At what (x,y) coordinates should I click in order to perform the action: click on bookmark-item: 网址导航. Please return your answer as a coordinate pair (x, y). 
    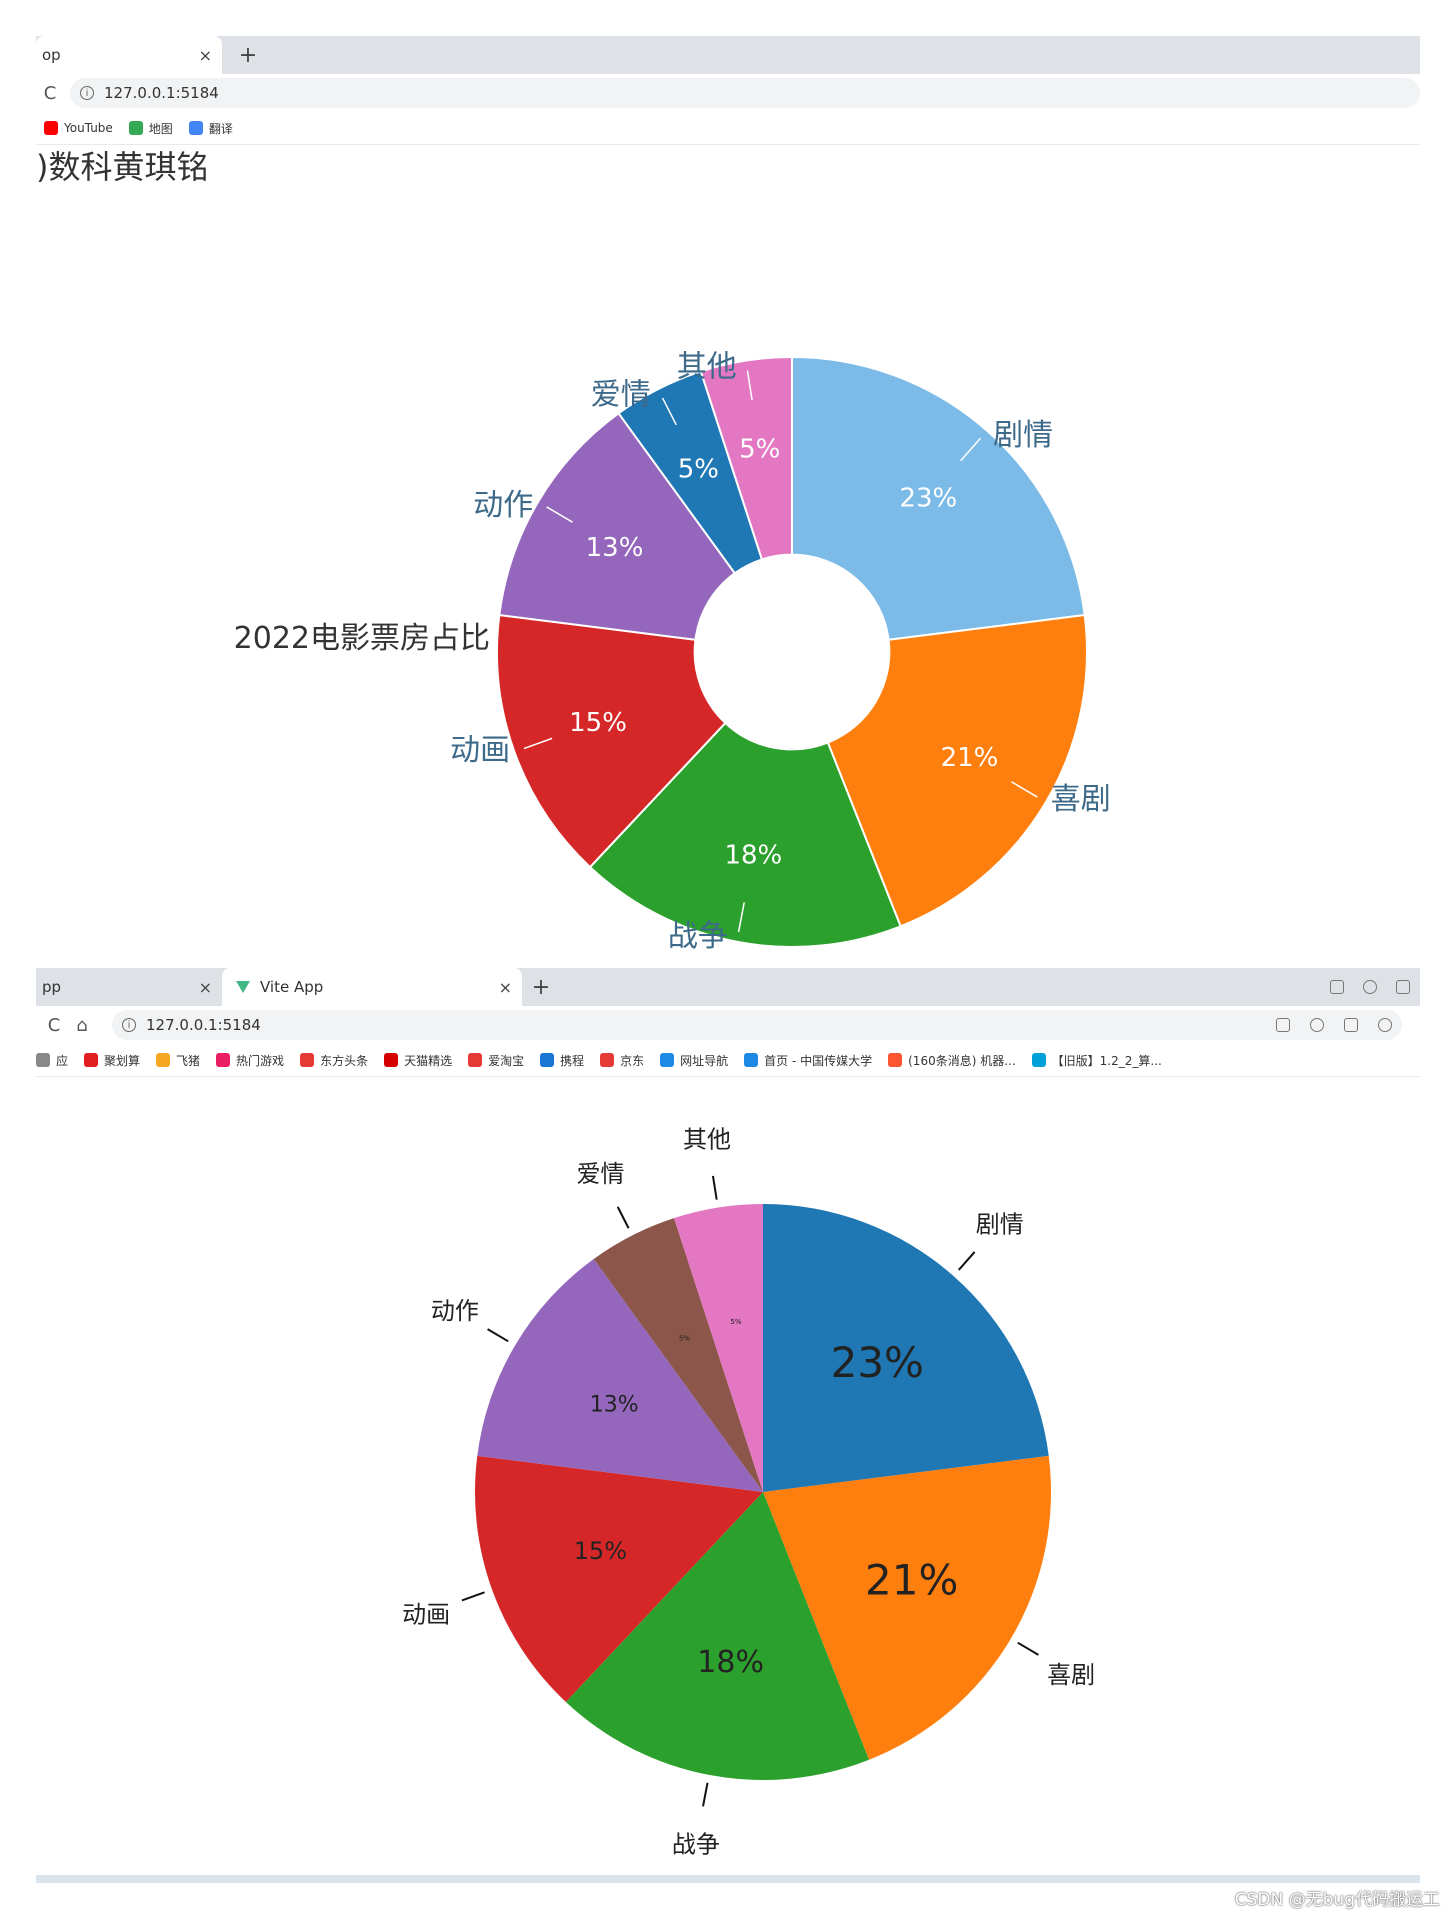
    Looking at the image, I should click on (694, 1060).